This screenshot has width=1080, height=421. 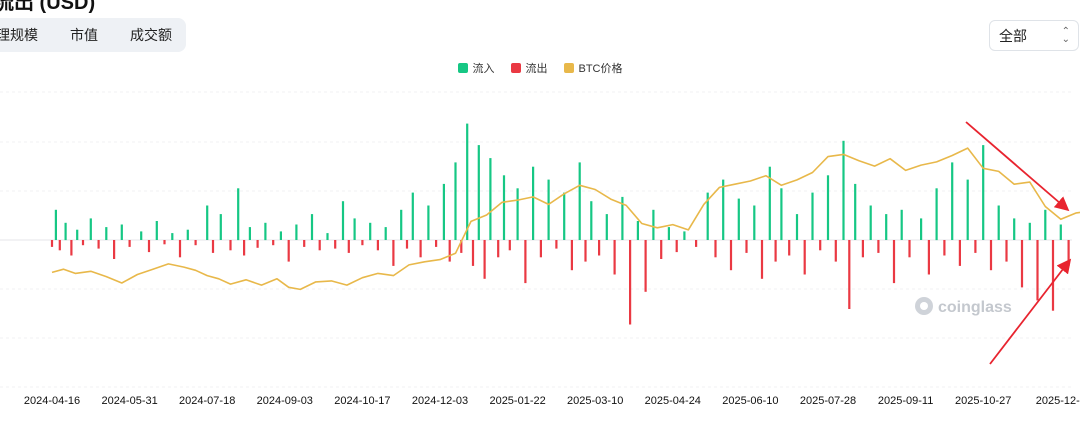 What do you see at coordinates (84, 35) in the screenshot?
I see `tab-market-cap: 市值` at bounding box center [84, 35].